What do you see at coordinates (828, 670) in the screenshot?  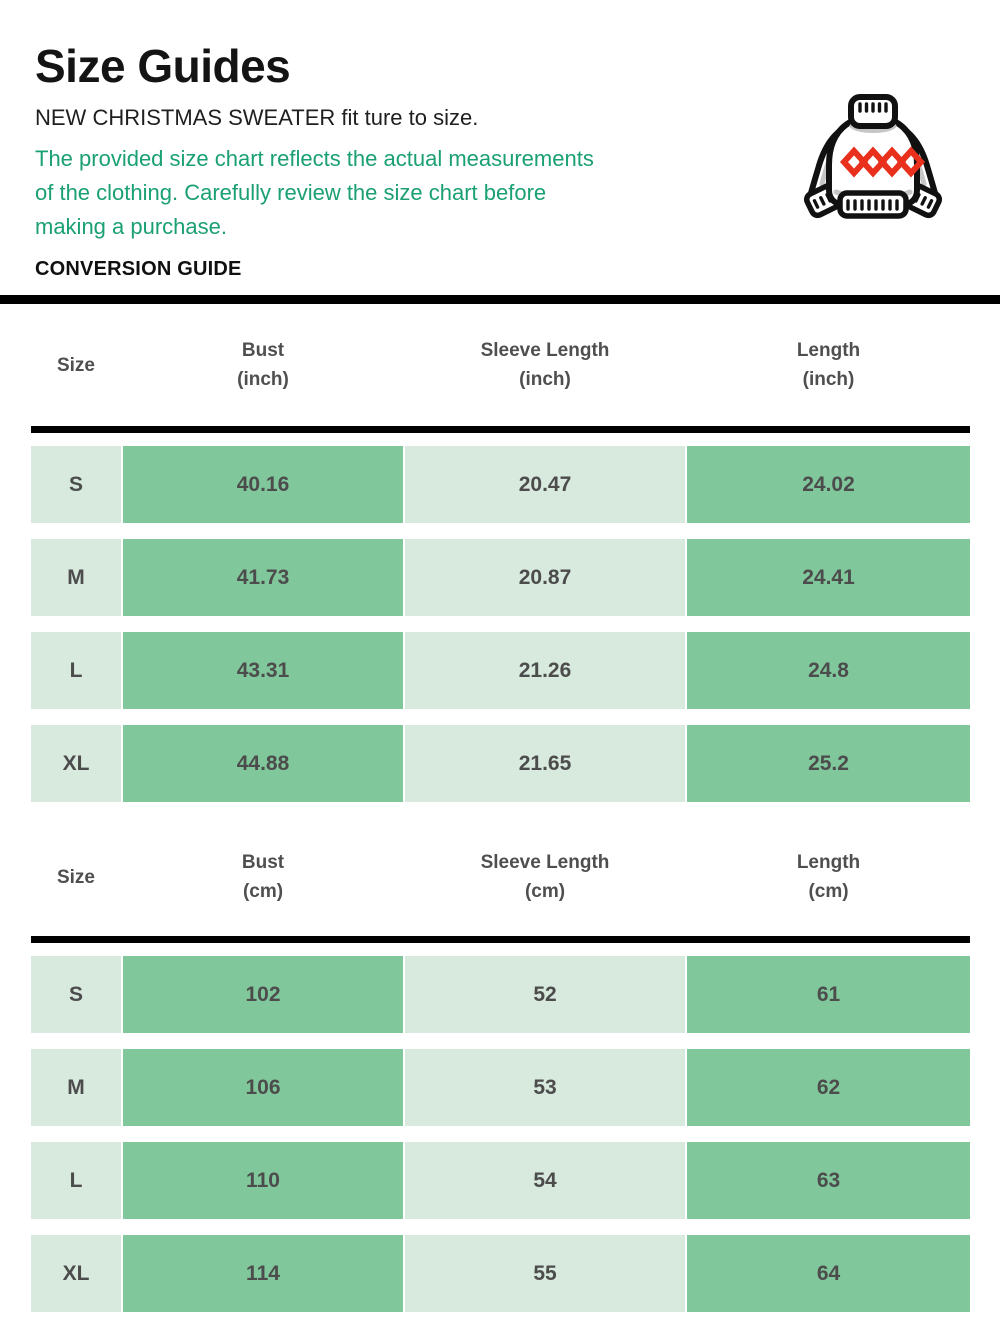 I see `value-cell: 24.8` at bounding box center [828, 670].